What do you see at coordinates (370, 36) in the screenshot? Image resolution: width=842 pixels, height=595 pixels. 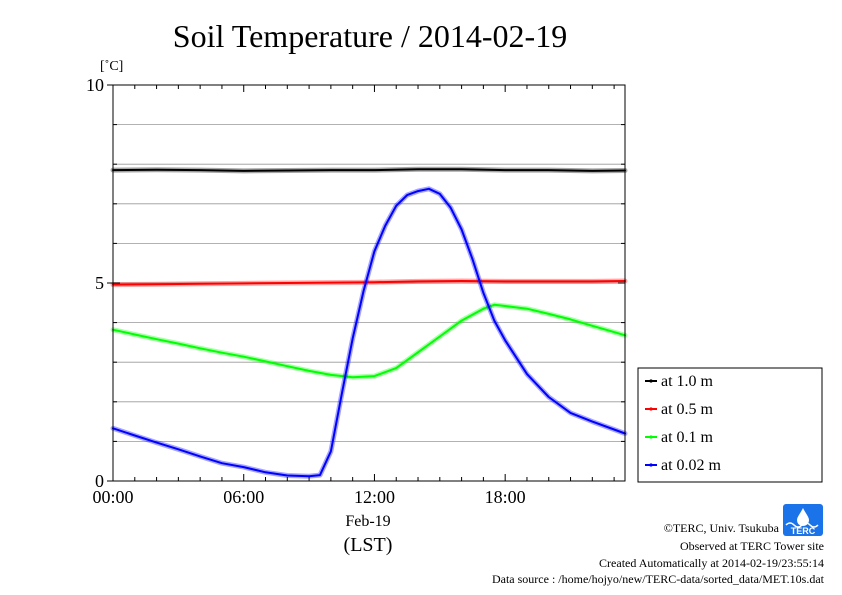 I see `chart-title: Soil Temperature / 2014-02-19` at bounding box center [370, 36].